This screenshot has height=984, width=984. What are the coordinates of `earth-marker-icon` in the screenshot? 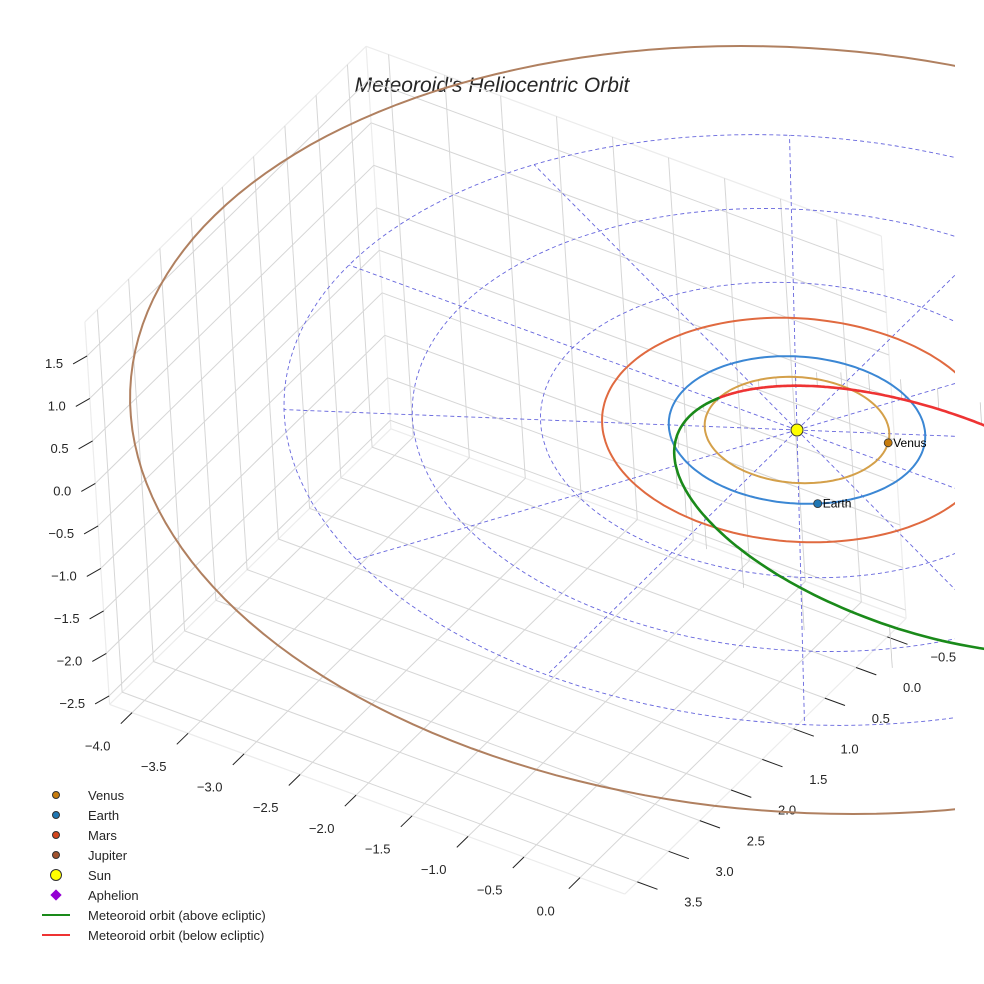 It's located at (818, 504).